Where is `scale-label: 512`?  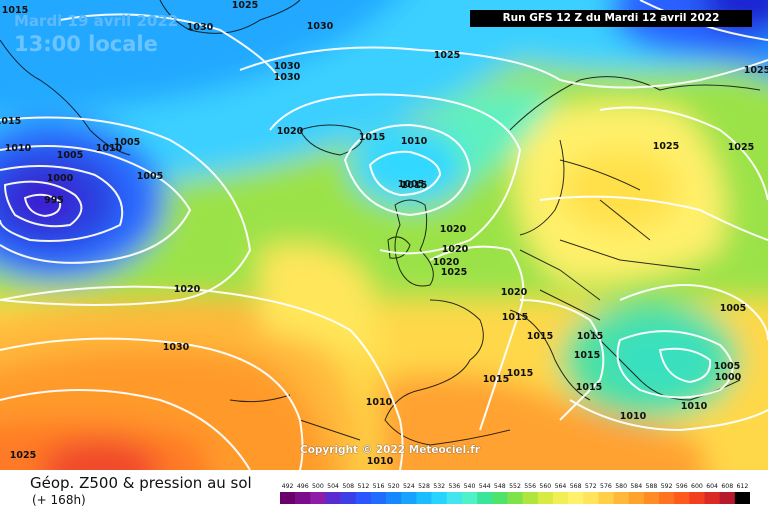
scale-label: 512 is located at coordinates (363, 486).